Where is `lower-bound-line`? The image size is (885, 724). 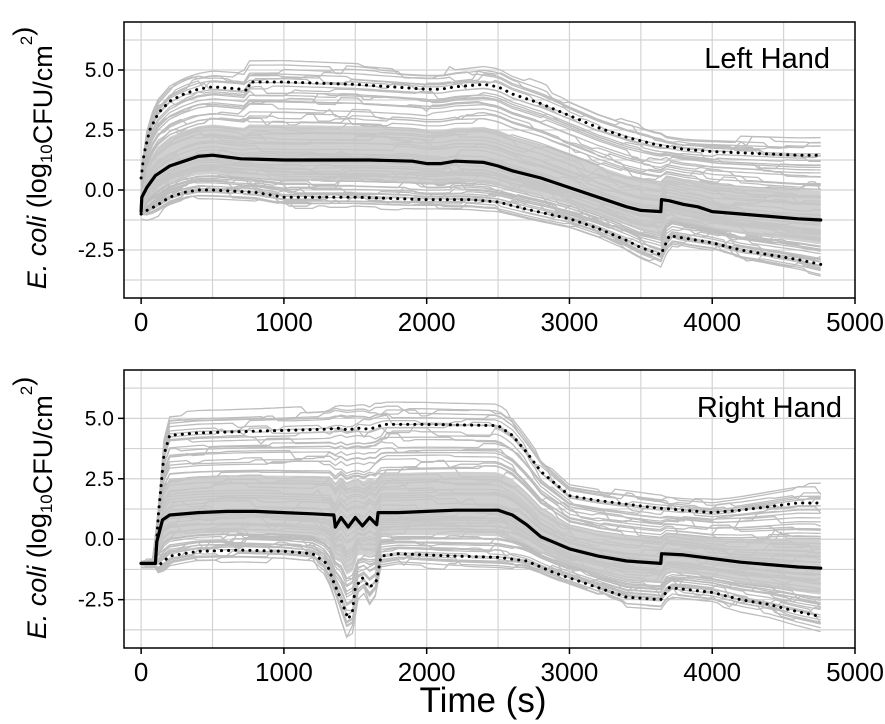 lower-bound-line is located at coordinates (481, 584).